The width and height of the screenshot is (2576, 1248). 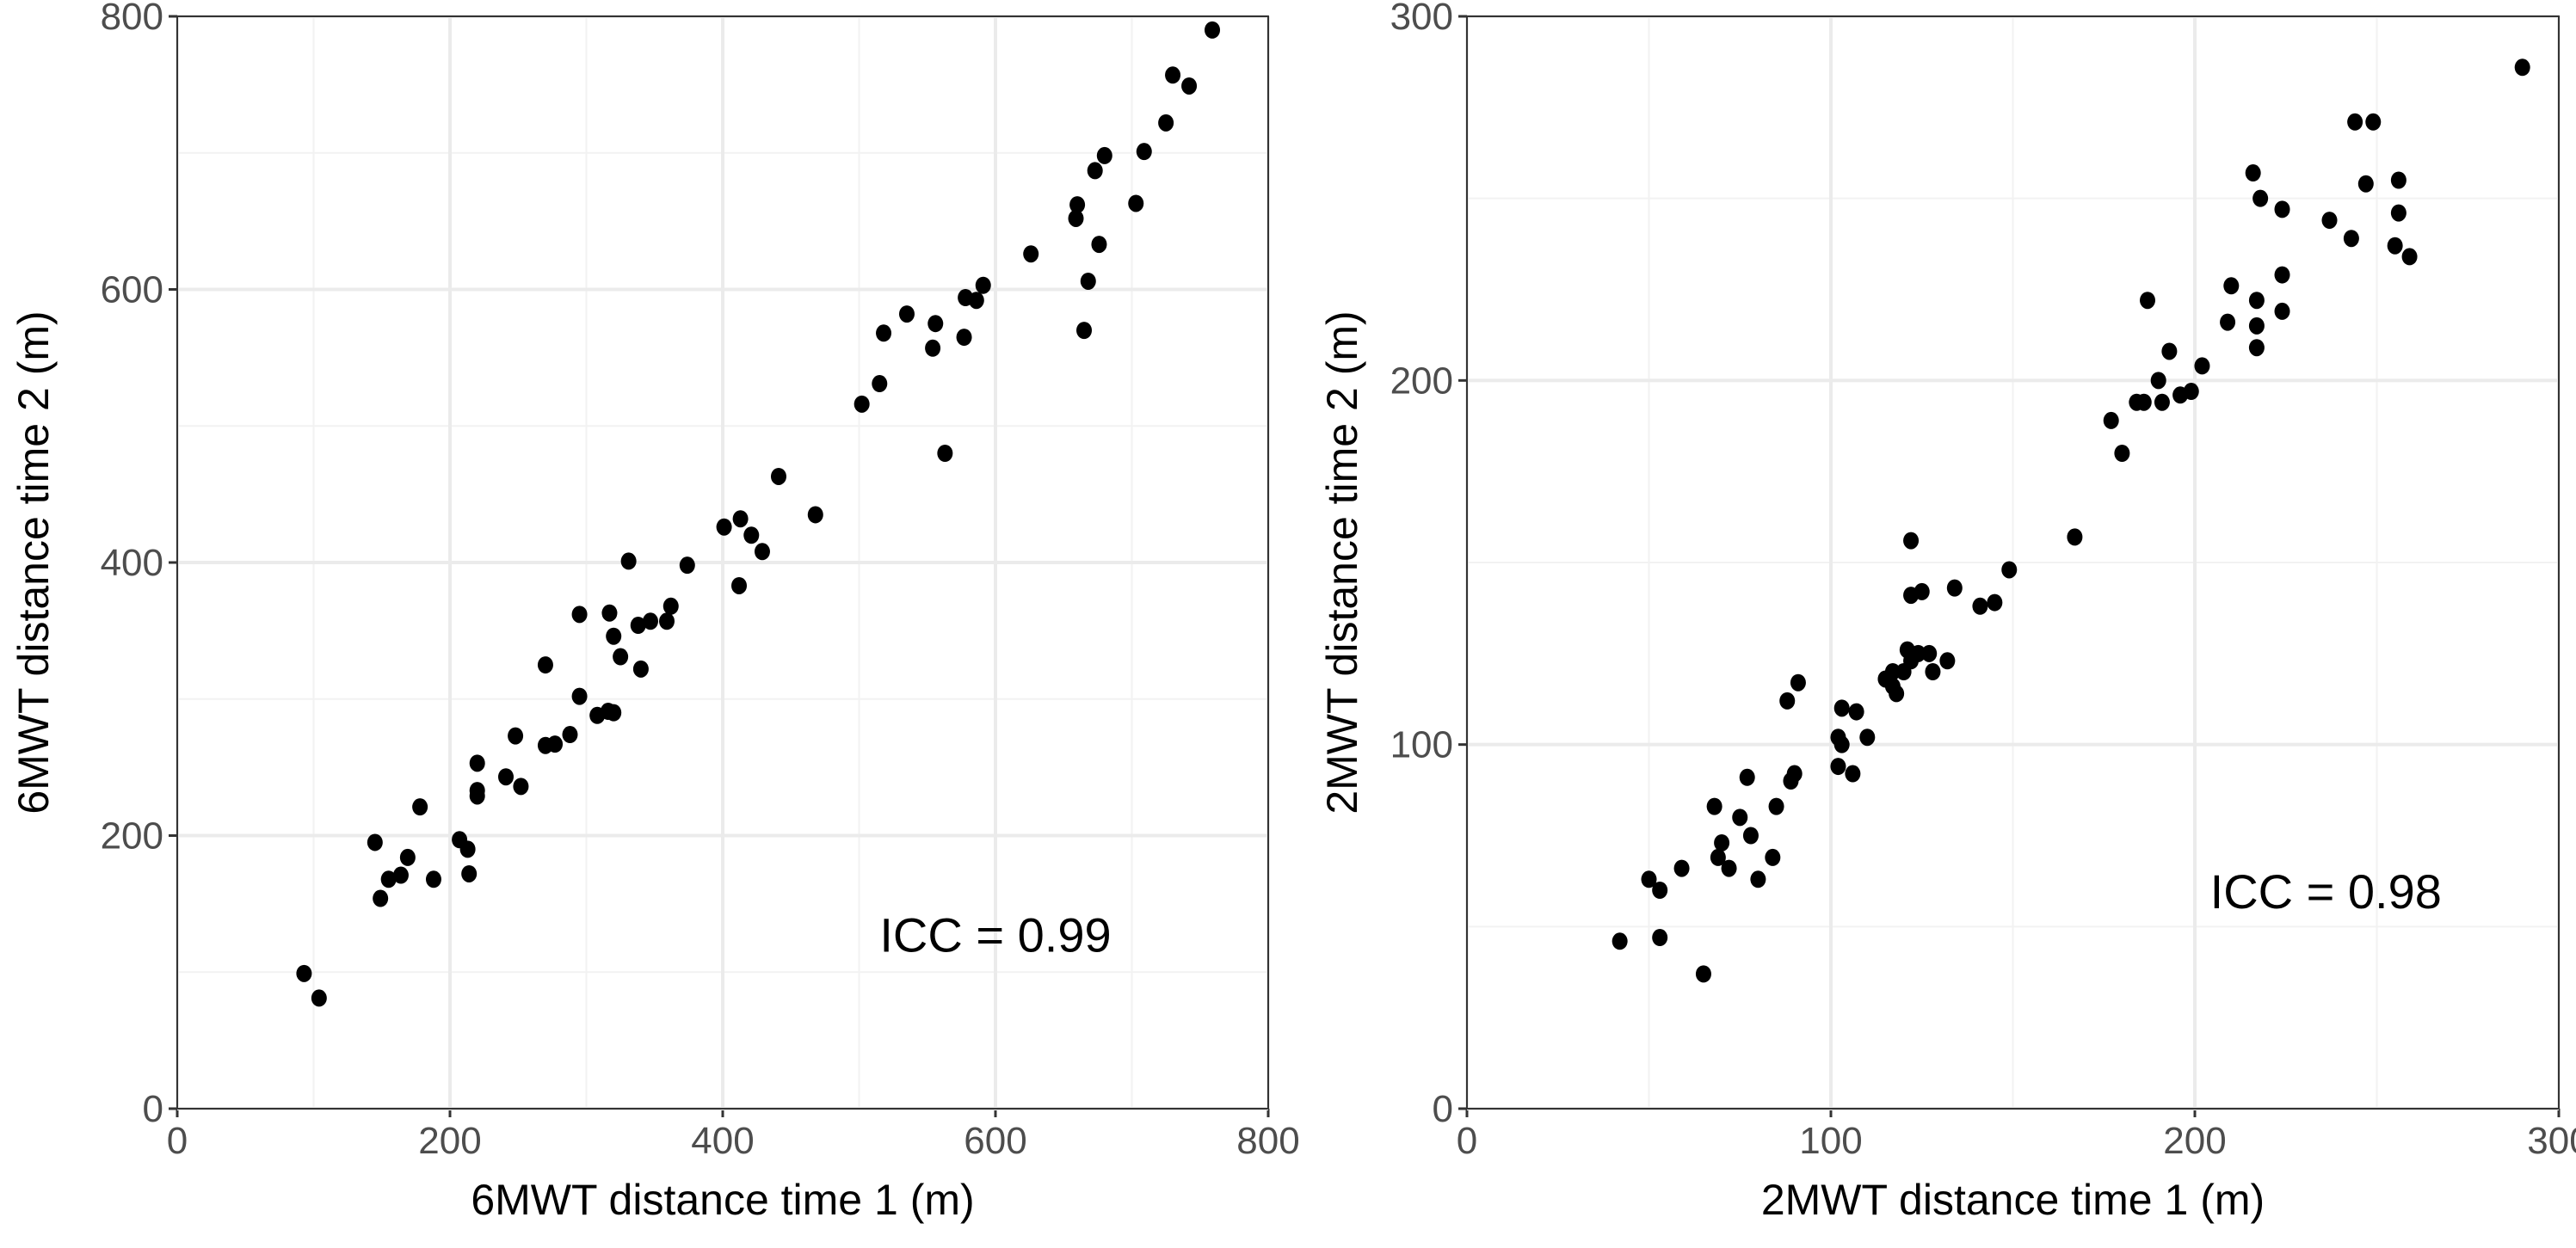 What do you see at coordinates (2013, 1200) in the screenshot?
I see `x-axis-title: 2MWT distance time 1 (m)` at bounding box center [2013, 1200].